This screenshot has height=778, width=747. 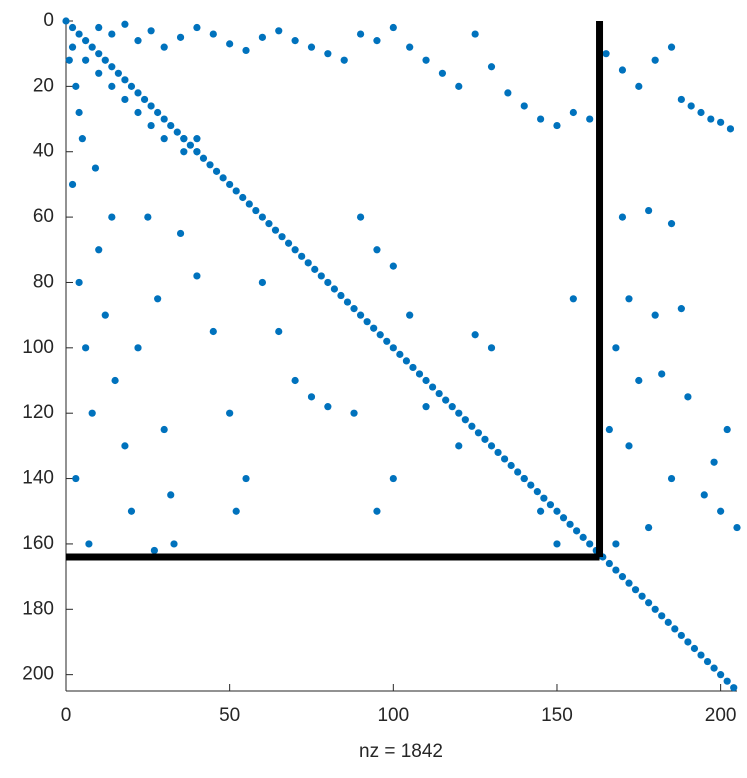 I want to click on x-tick-label: 50, so click(x=229, y=715).